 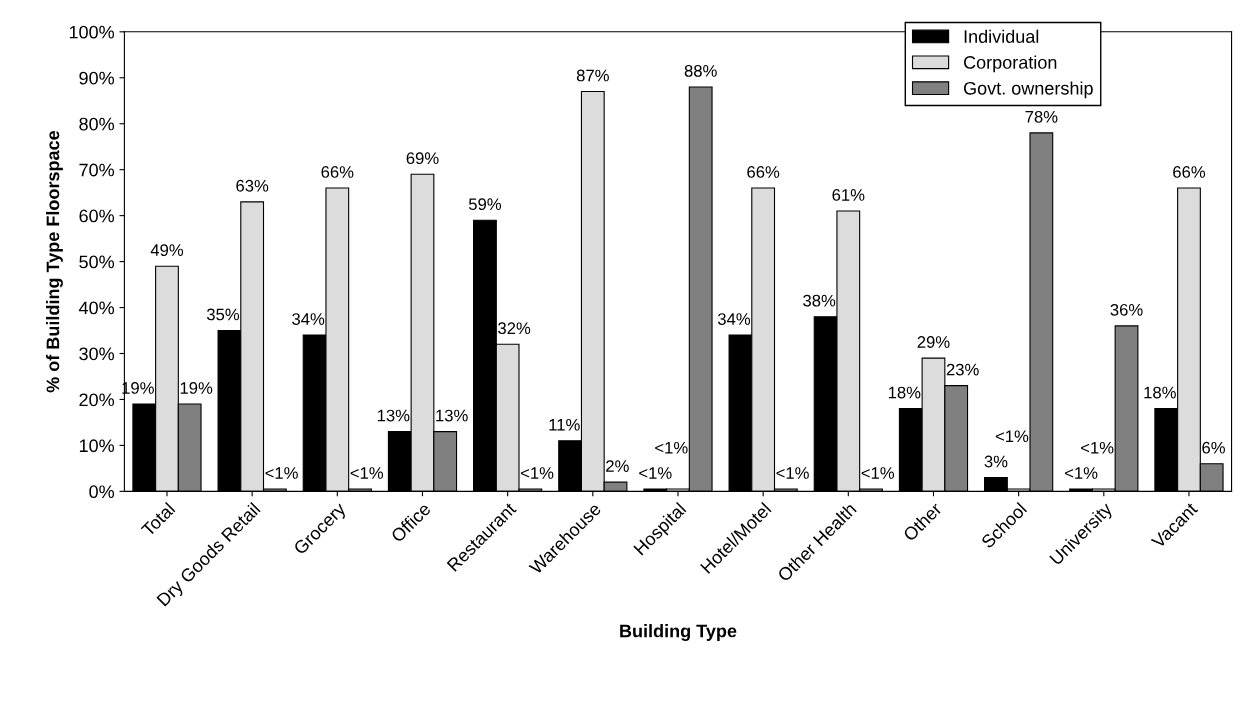 What do you see at coordinates (97, 78) in the screenshot?
I see `y-tick-label: 90%` at bounding box center [97, 78].